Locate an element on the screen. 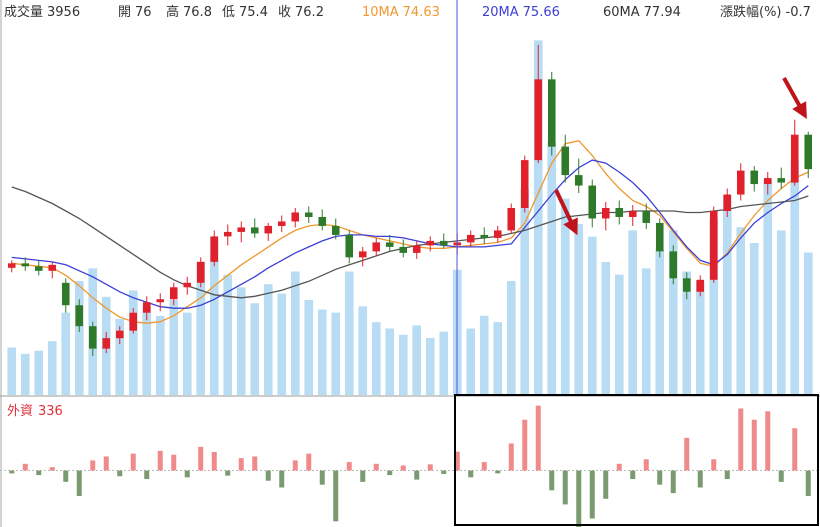 The image size is (820, 527). header-label: 收 is located at coordinates (284, 12).